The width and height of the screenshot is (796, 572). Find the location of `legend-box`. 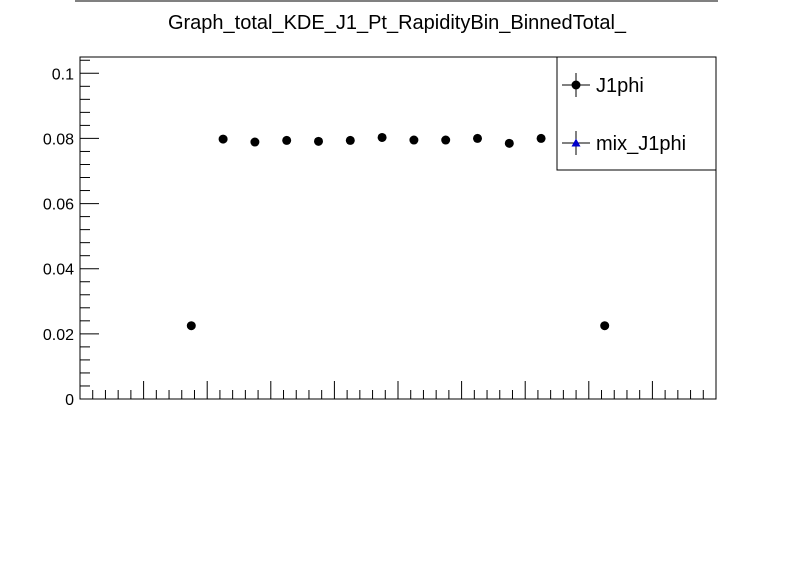

legend-box is located at coordinates (636, 113).